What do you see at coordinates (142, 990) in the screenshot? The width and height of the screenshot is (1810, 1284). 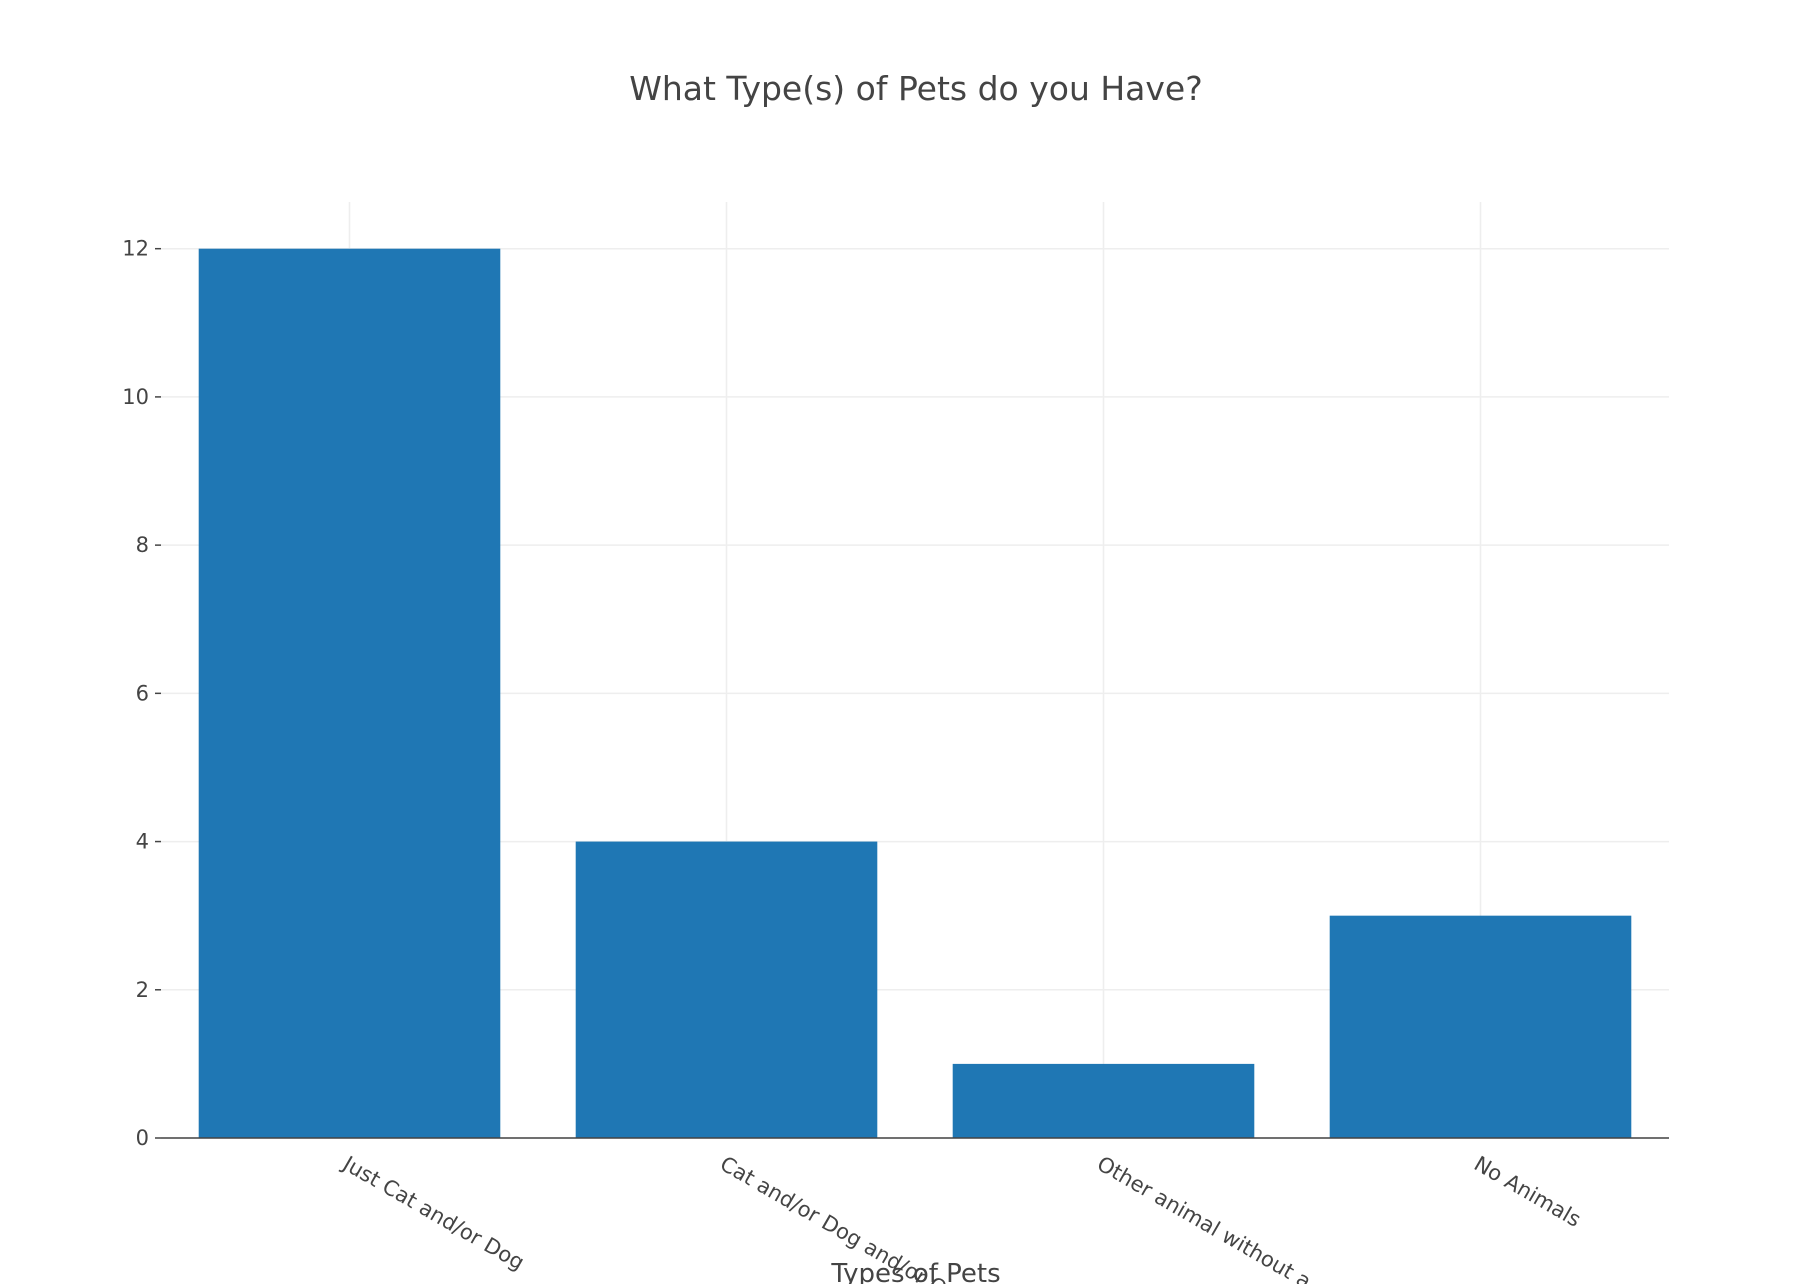 I see `y-tick-label: 2` at bounding box center [142, 990].